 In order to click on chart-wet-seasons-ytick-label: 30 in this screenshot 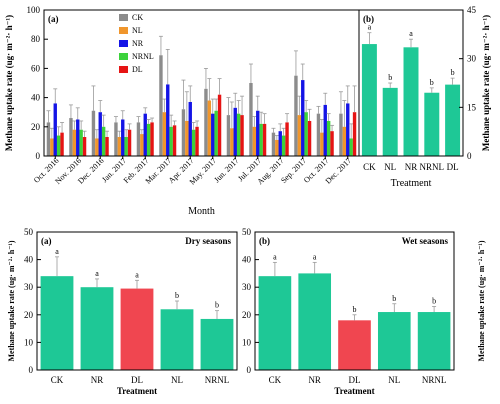, I will do `click(247, 287)`.